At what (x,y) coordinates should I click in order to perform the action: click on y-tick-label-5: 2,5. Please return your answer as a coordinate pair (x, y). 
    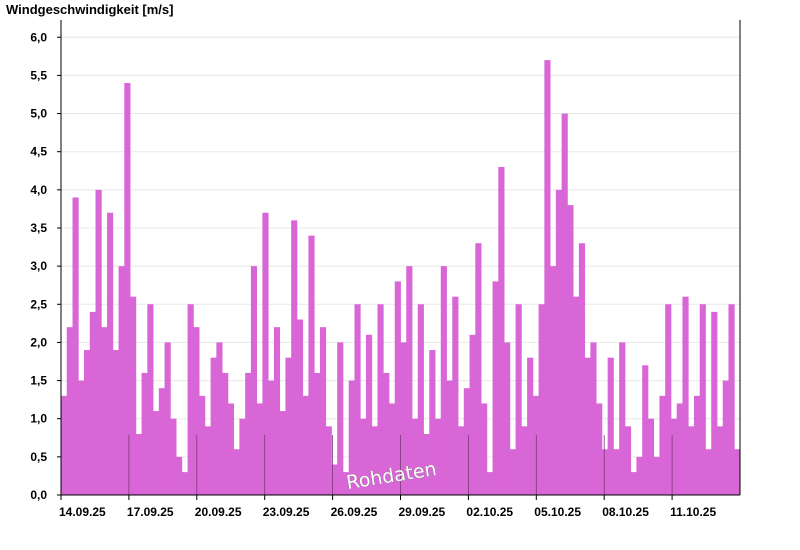
    Looking at the image, I should click on (38, 304).